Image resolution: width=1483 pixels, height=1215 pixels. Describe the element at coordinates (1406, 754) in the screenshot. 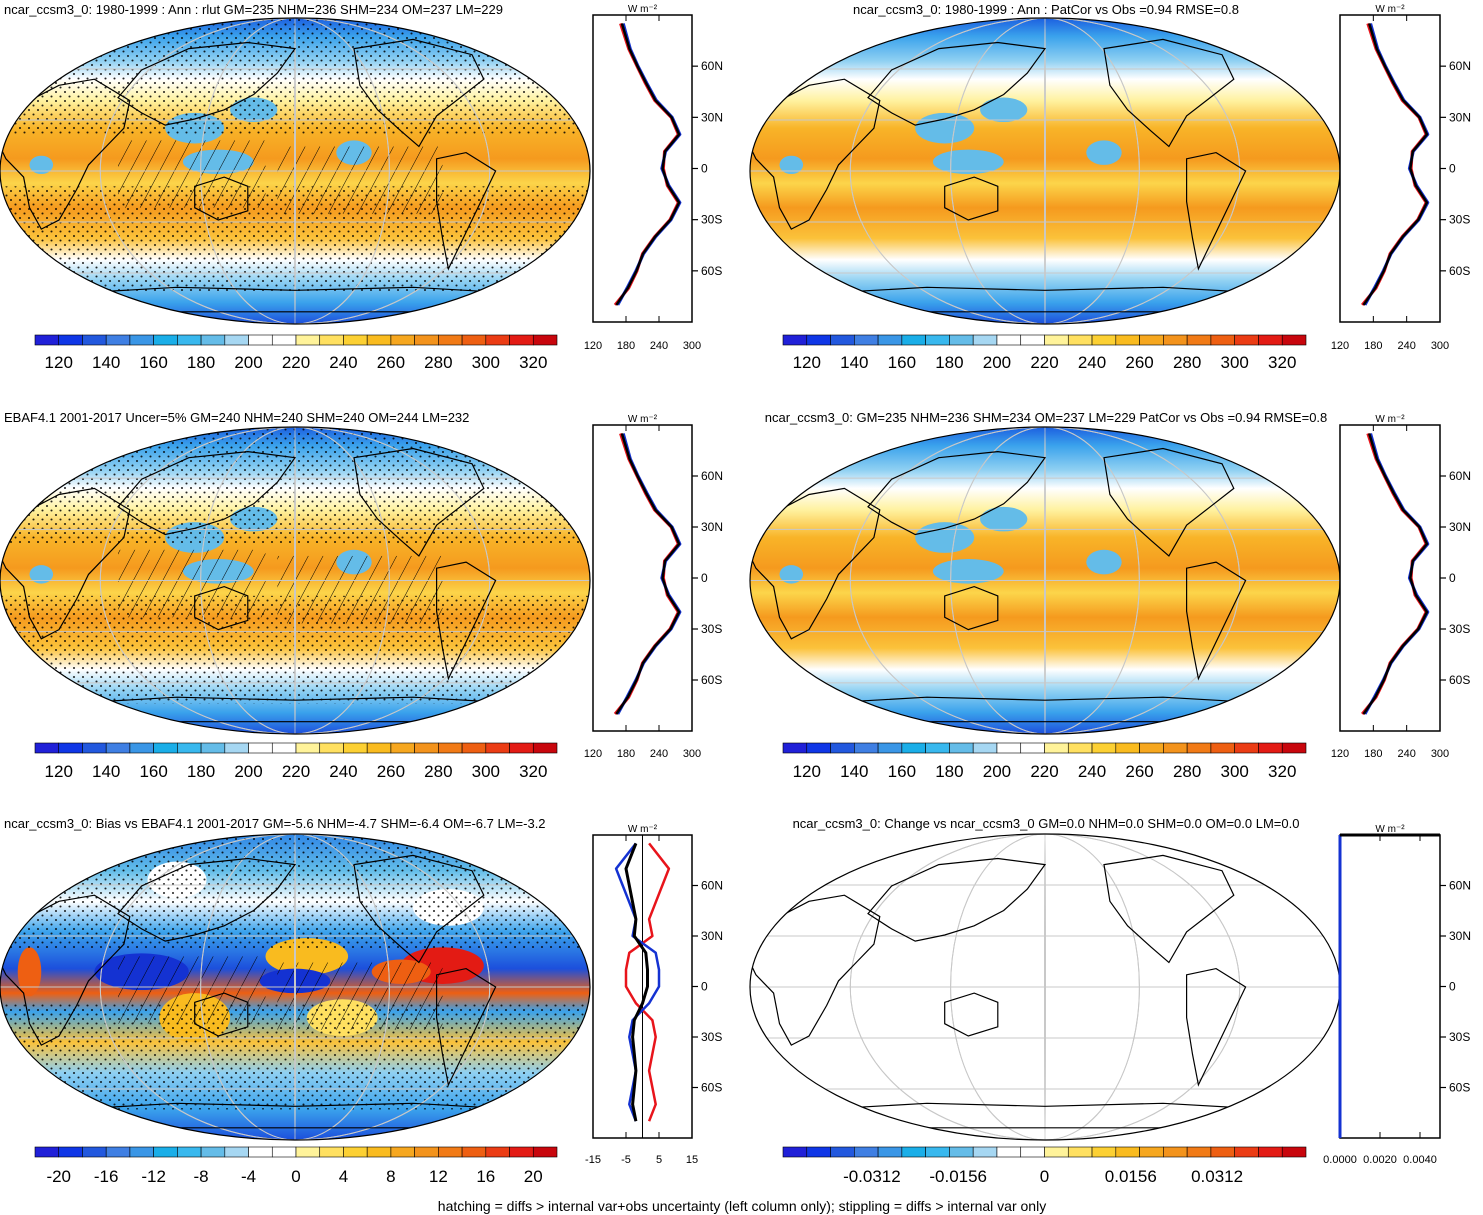

I see `zonal-x-label: 240` at that location.